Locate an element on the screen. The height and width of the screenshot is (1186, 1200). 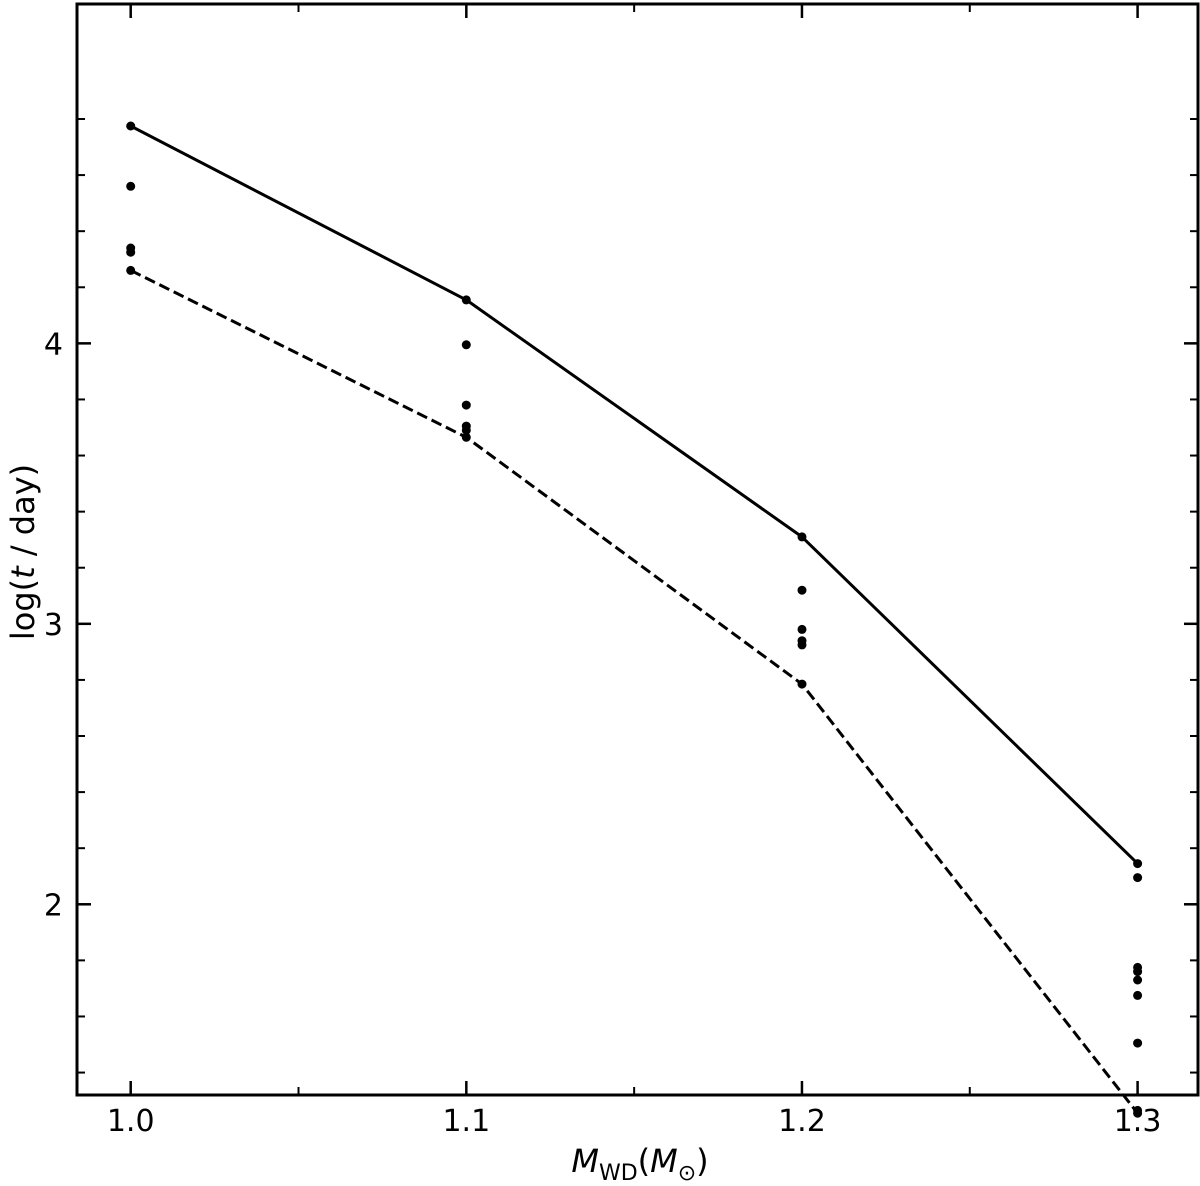
x-tick-label: 1.1 is located at coordinates (466, 1121).